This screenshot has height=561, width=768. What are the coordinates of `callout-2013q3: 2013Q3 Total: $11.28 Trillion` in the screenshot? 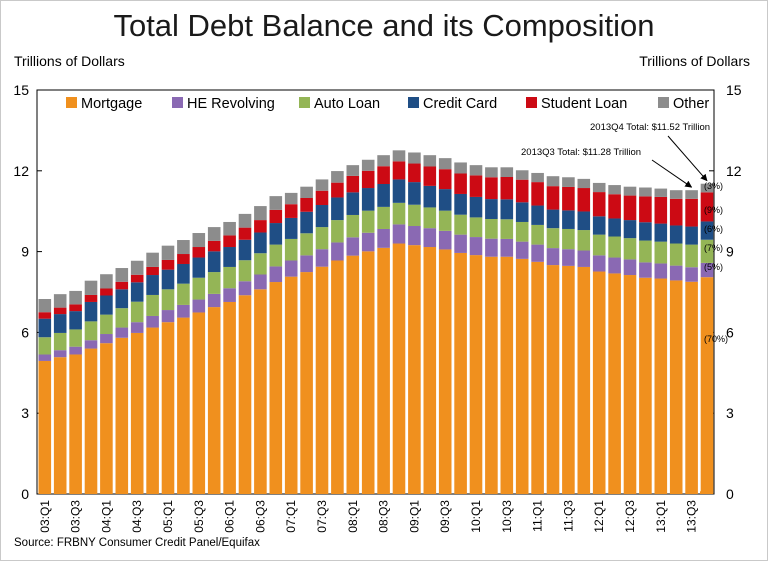 It's located at (581, 152).